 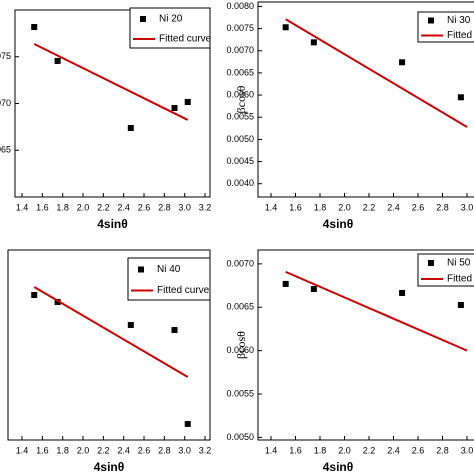 I want to click on y-tick-label: 0.0045, so click(x=240, y=161).